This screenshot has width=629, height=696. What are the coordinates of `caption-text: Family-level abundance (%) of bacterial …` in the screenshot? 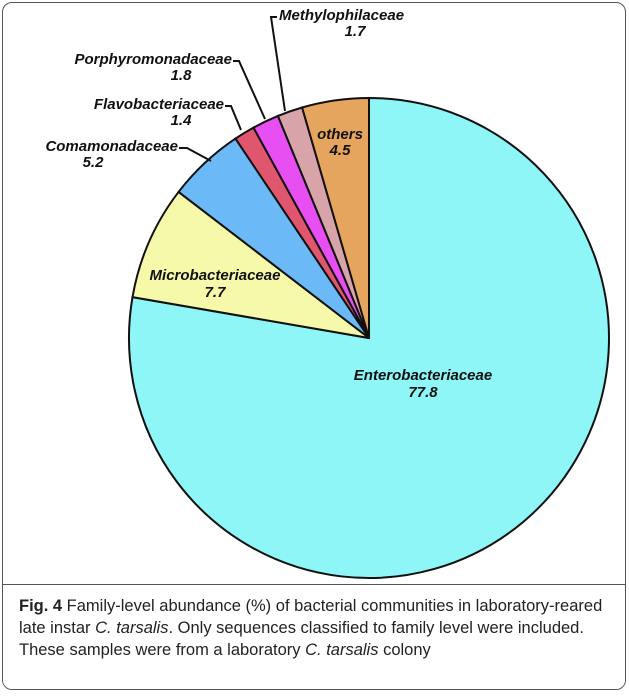 It's located at (311, 617).